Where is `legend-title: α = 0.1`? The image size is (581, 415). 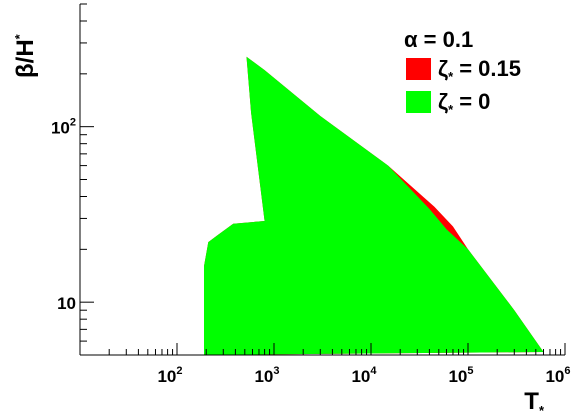
legend-title: α = 0.1 is located at coordinates (438, 39).